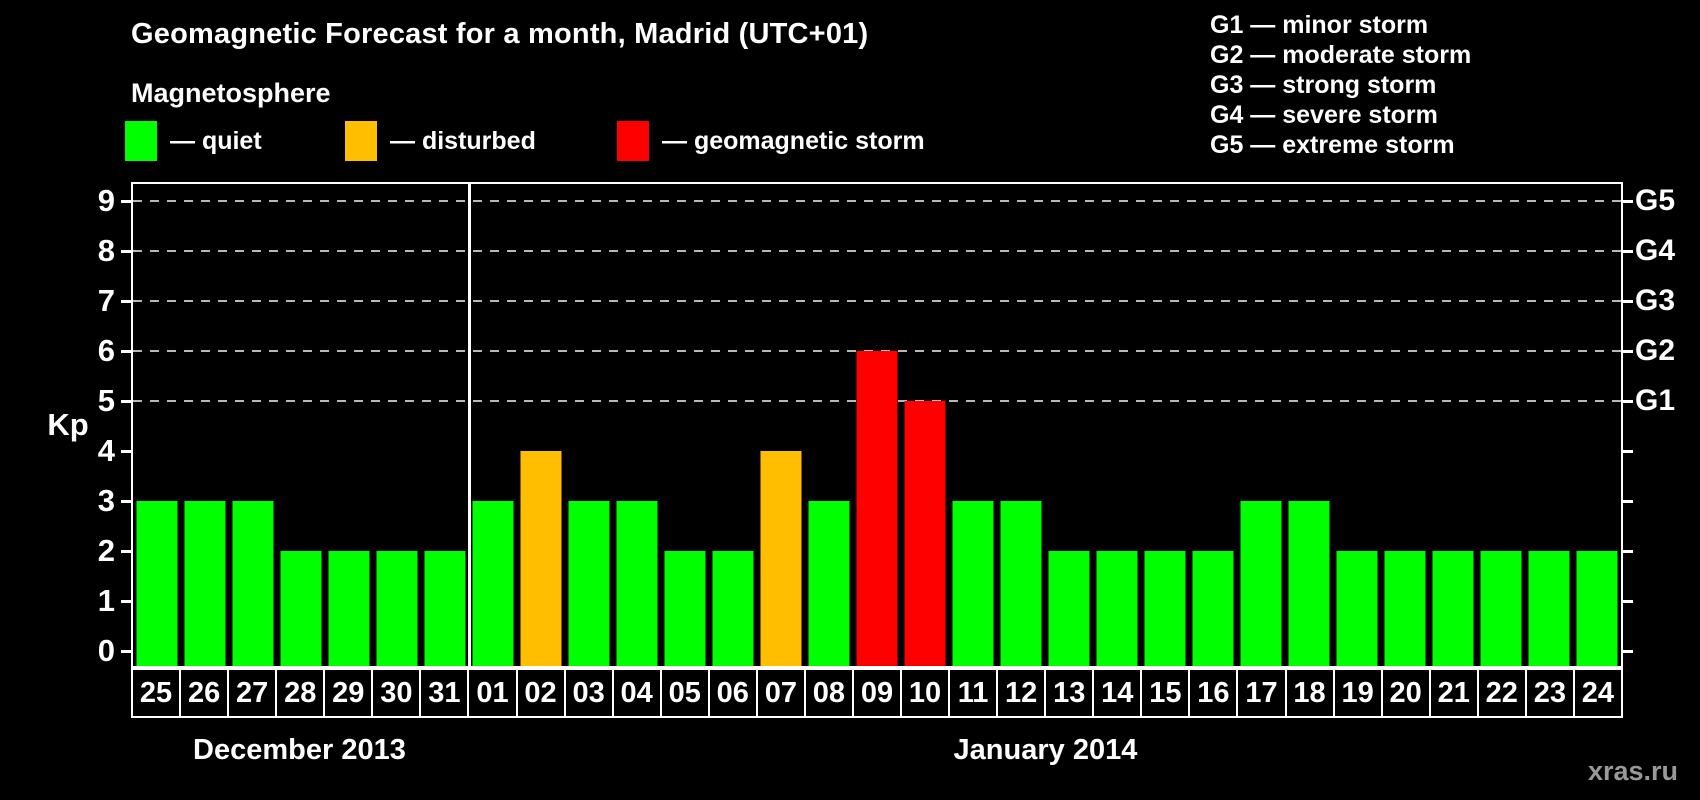  I want to click on y-axis-title: Kp, so click(68, 424).